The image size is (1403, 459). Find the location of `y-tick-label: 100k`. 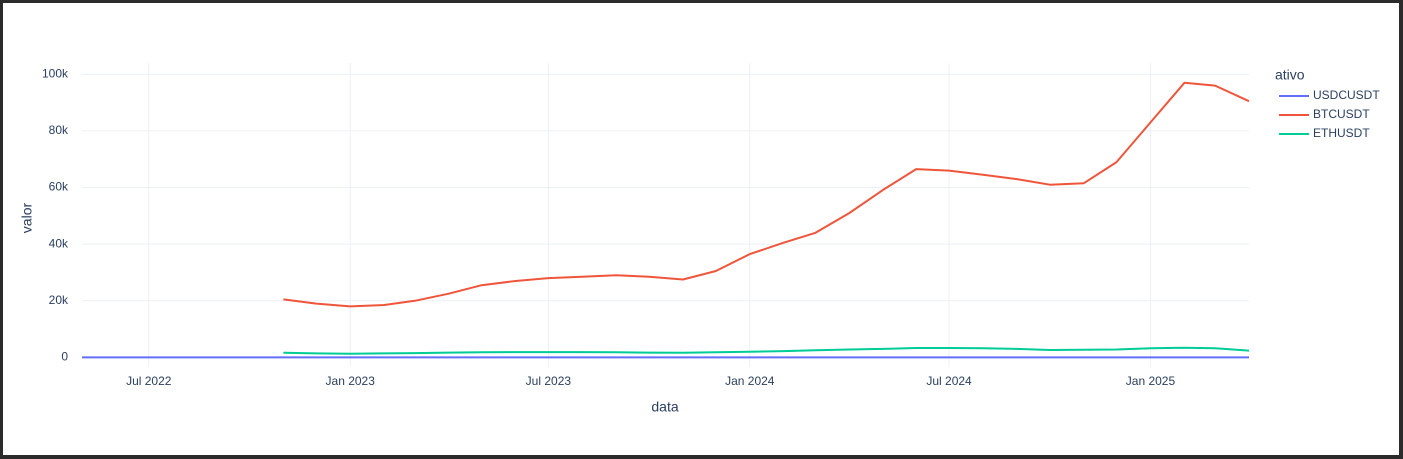

y-tick-label: 100k is located at coordinates (55, 73).